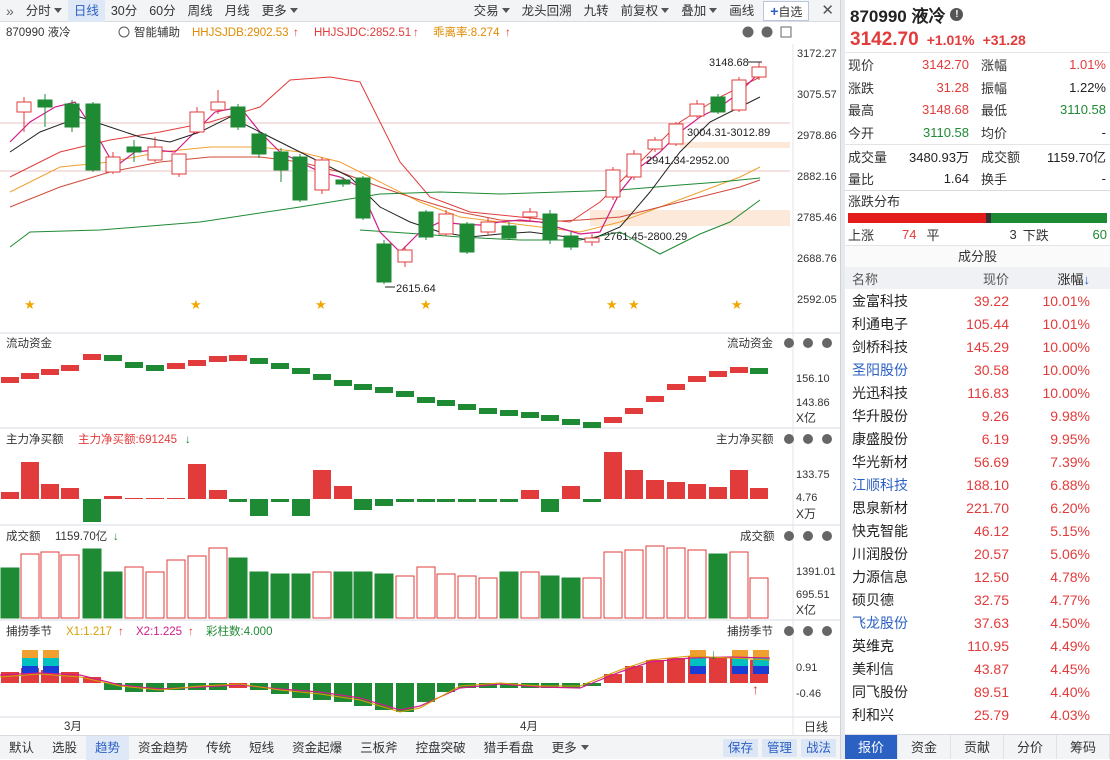 The image size is (1110, 760). Describe the element at coordinates (200, 10) in the screenshot. I see `tab-weekly: 周线` at that location.